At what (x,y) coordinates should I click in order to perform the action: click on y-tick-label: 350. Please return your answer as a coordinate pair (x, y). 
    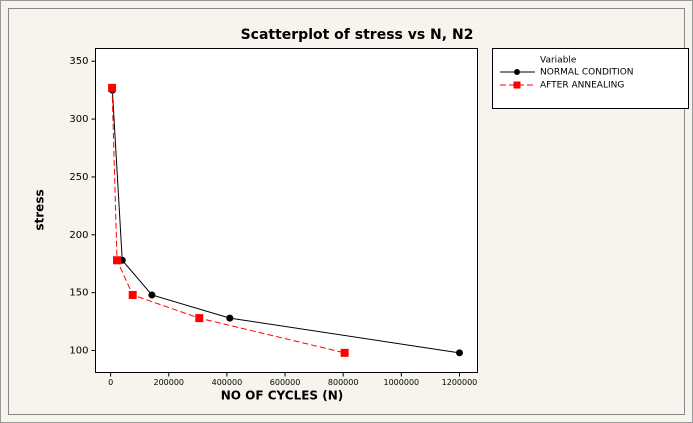
    Looking at the image, I should click on (78, 61).